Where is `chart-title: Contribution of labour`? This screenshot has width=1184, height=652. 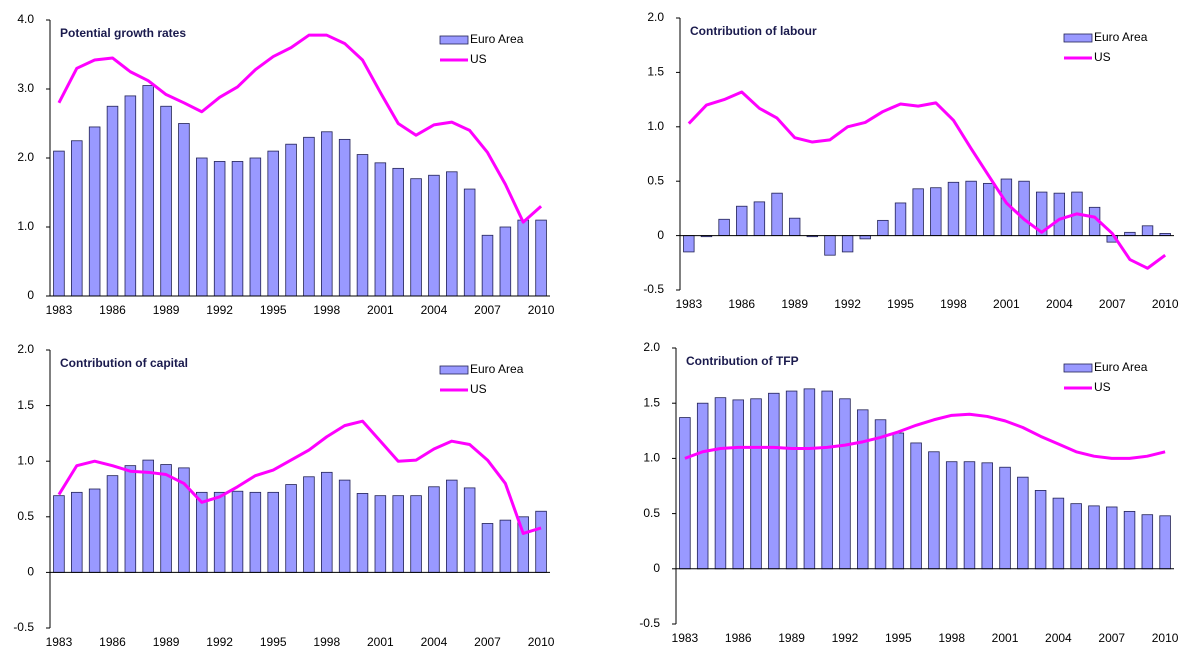 chart-title: Contribution of labour is located at coordinates (753, 31).